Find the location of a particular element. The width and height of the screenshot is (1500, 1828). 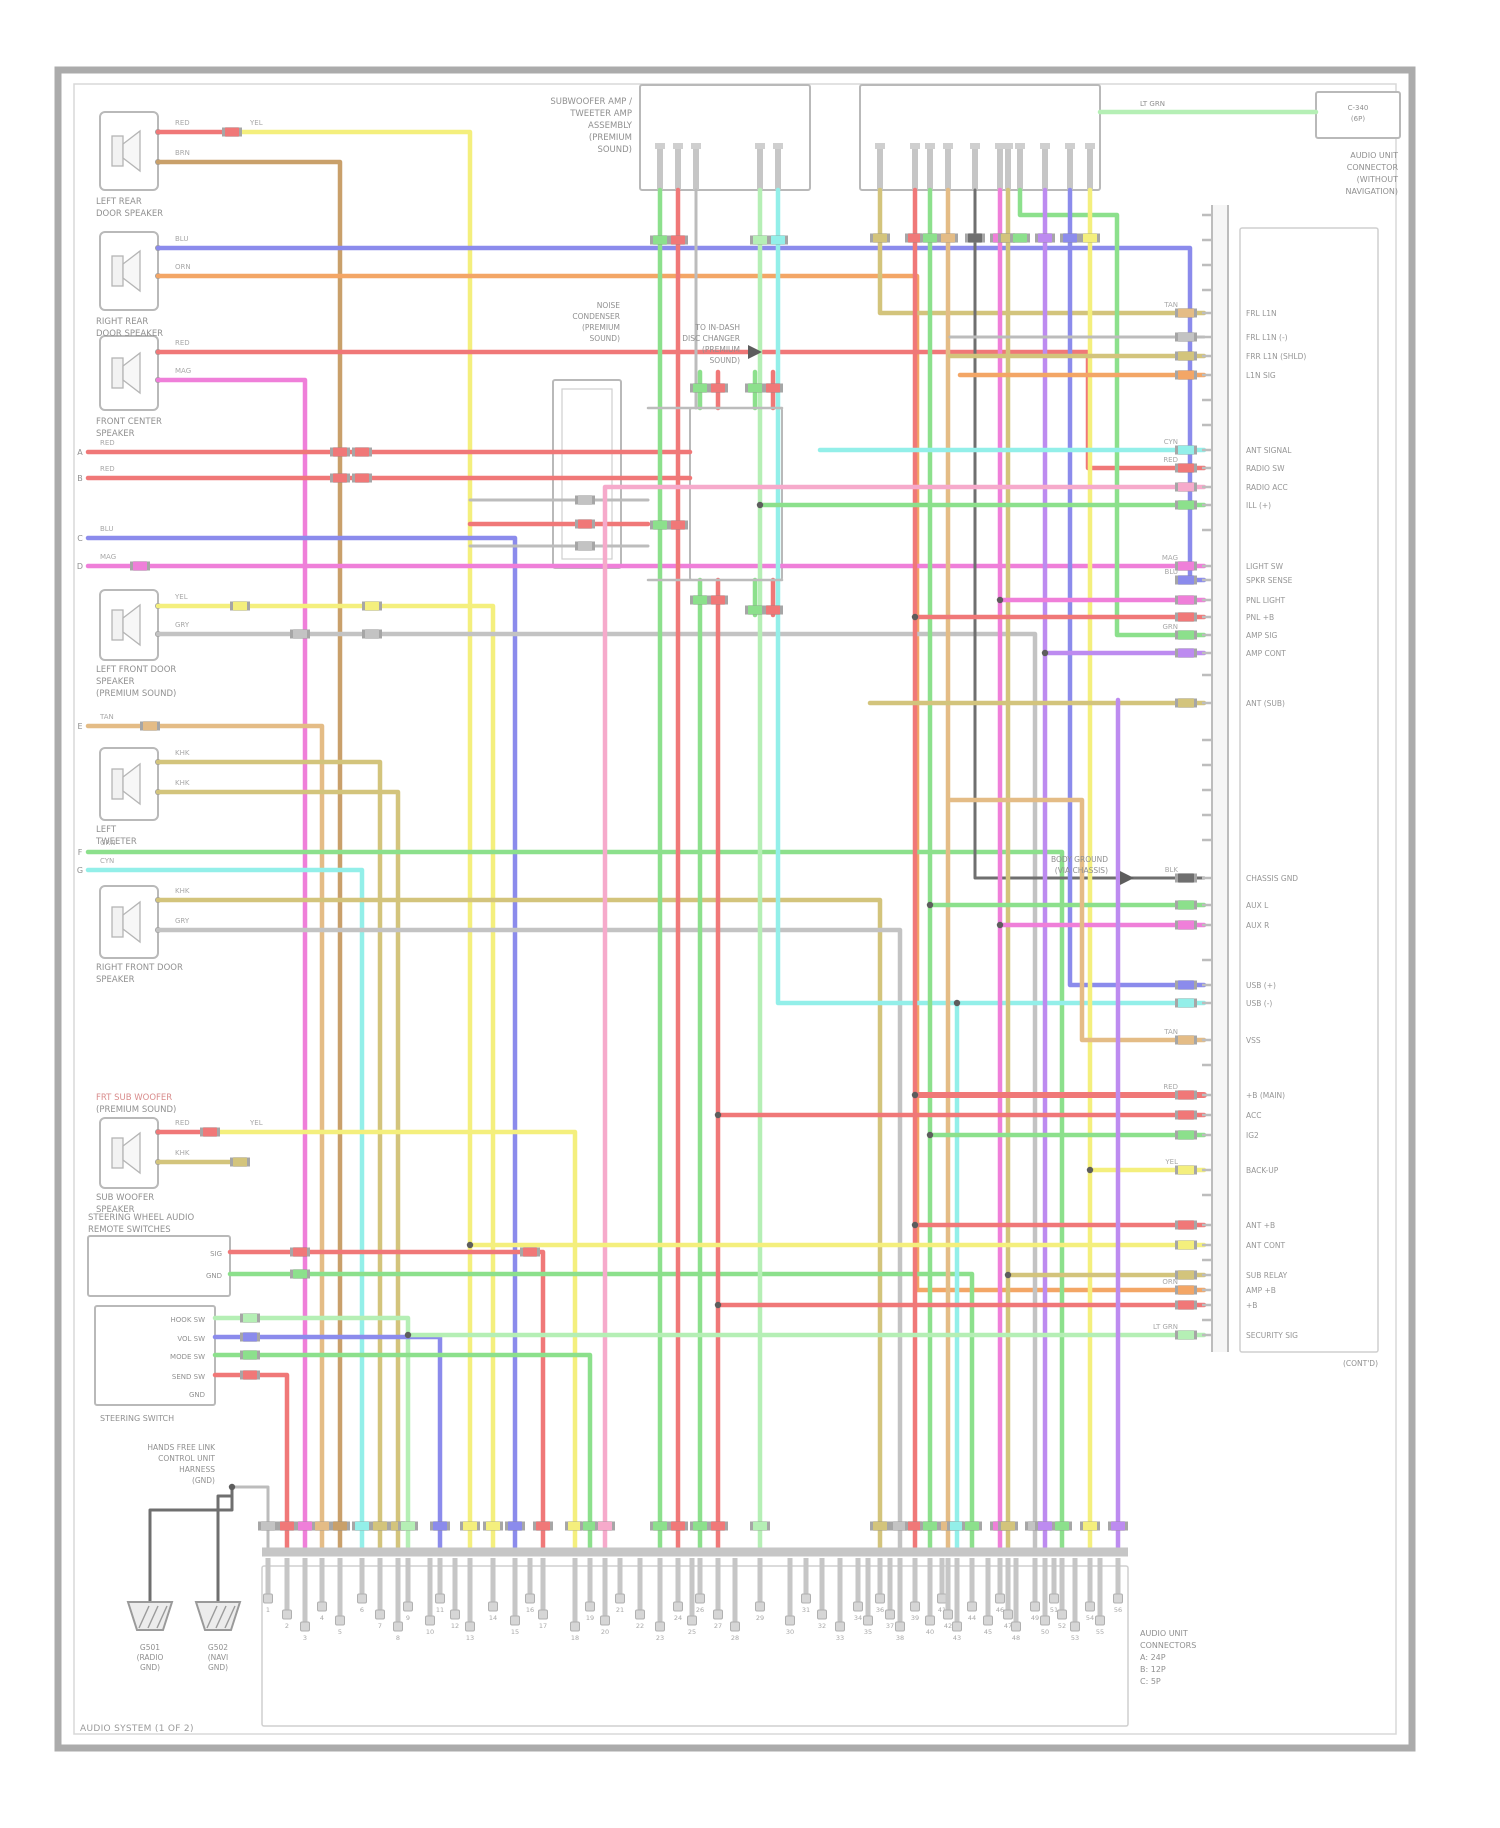

connector-box is located at coordinates (1358, 115).